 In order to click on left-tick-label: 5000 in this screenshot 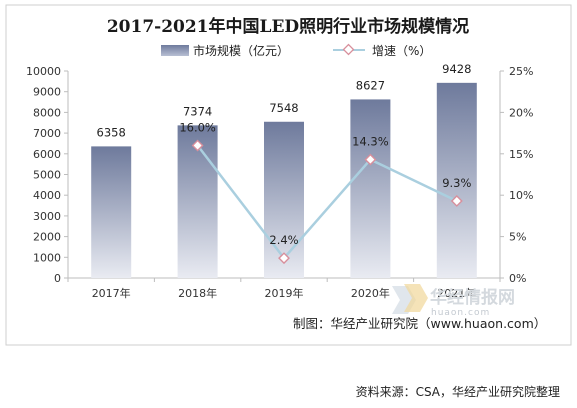, I will do `click(47, 175)`.